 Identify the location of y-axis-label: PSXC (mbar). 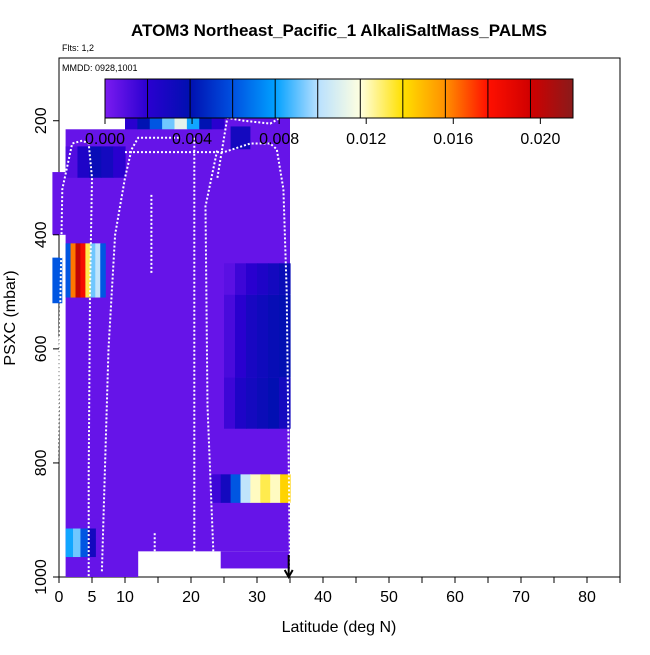
(10, 317).